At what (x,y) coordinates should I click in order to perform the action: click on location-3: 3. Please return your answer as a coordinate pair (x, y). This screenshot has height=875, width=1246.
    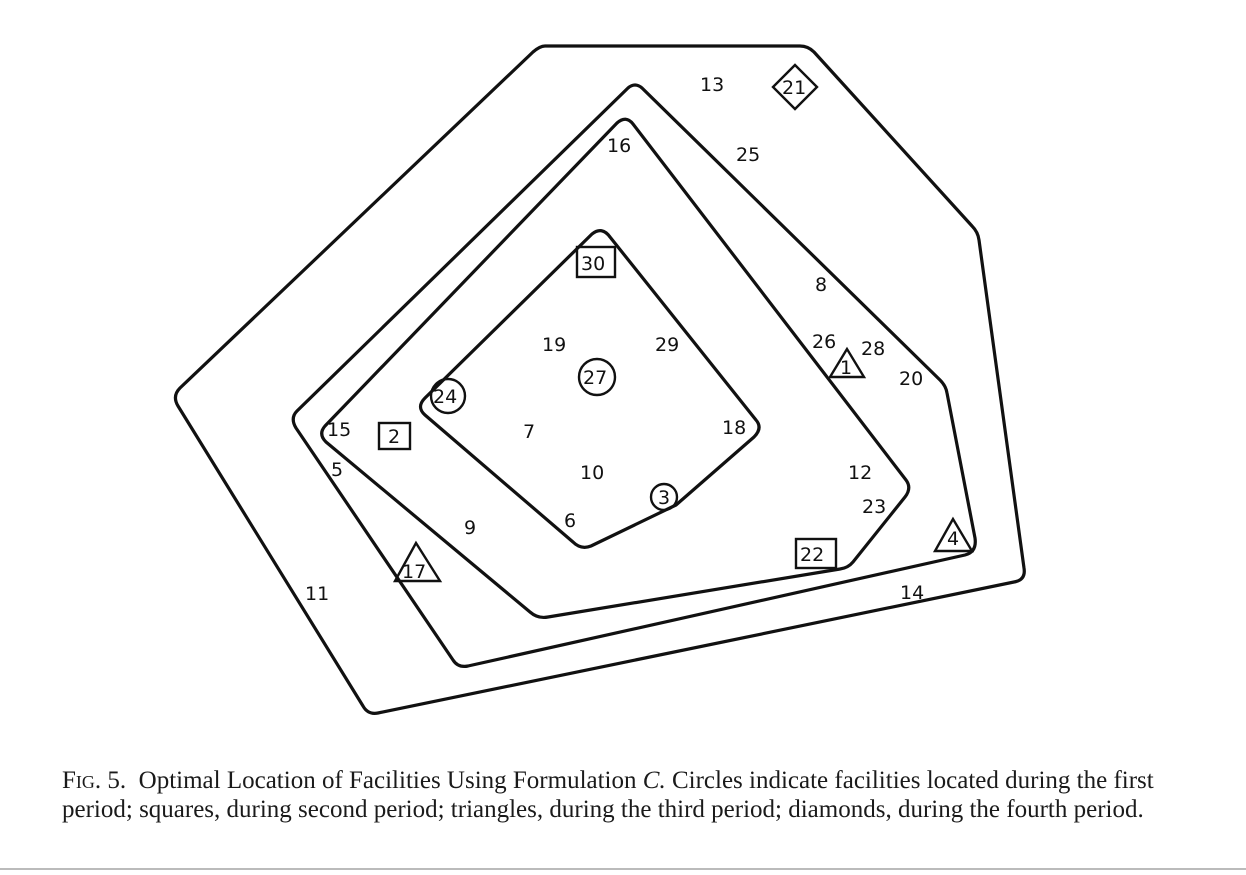
    Looking at the image, I should click on (664, 498).